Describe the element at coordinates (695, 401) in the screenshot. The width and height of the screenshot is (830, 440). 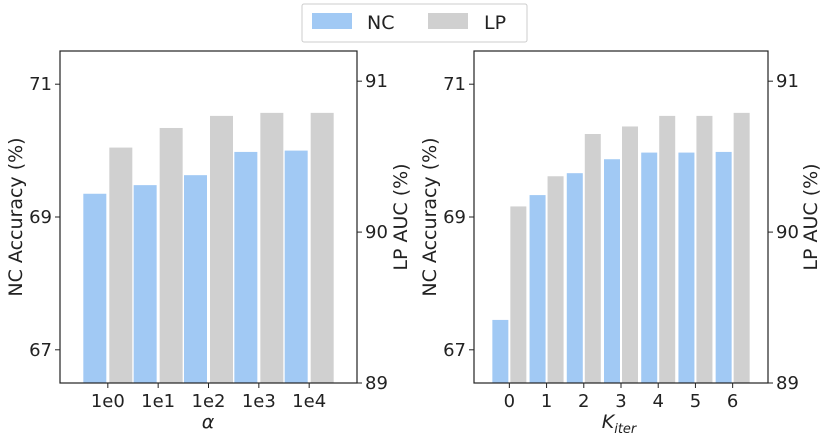
I see `right-xtick-label: 5` at that location.